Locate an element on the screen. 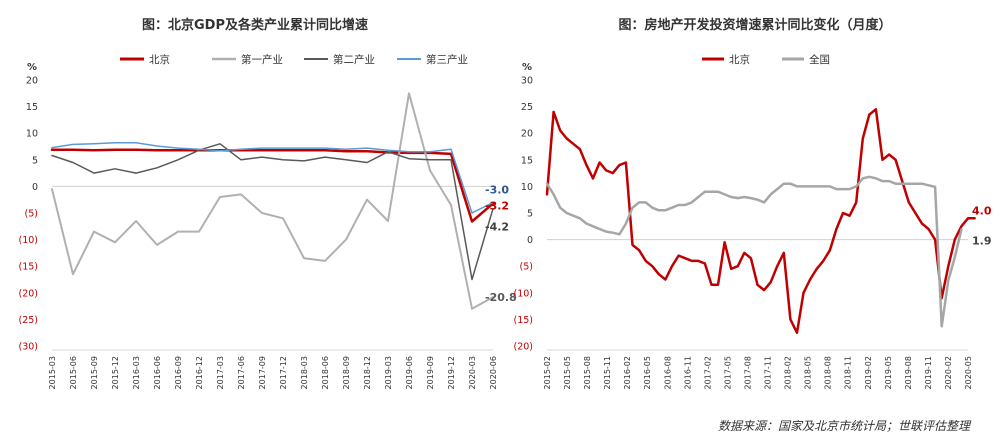  x-tick-label: 2019-06 is located at coordinates (409, 372).